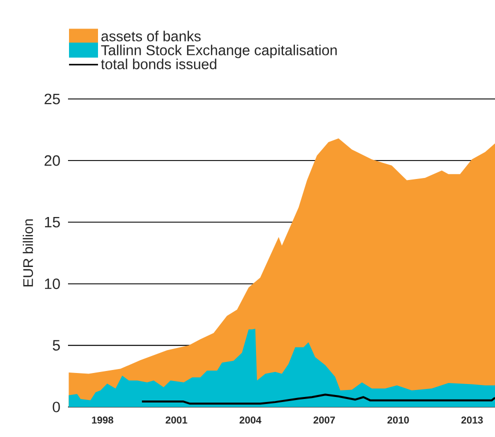  Describe the element at coordinates (52, 99) in the screenshot. I see `y-tick-label: 25` at that location.